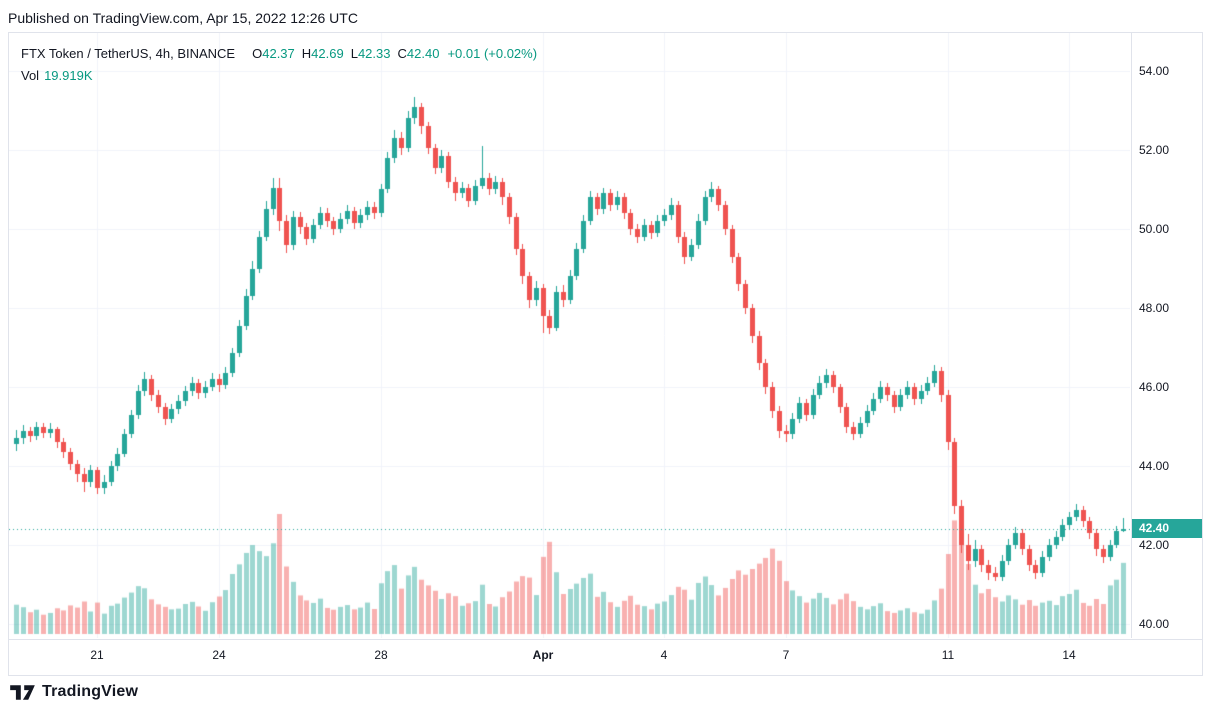  What do you see at coordinates (605, 657) in the screenshot?
I see `time-axis: 21 24 28 Apr 4 7 11 14` at bounding box center [605, 657].